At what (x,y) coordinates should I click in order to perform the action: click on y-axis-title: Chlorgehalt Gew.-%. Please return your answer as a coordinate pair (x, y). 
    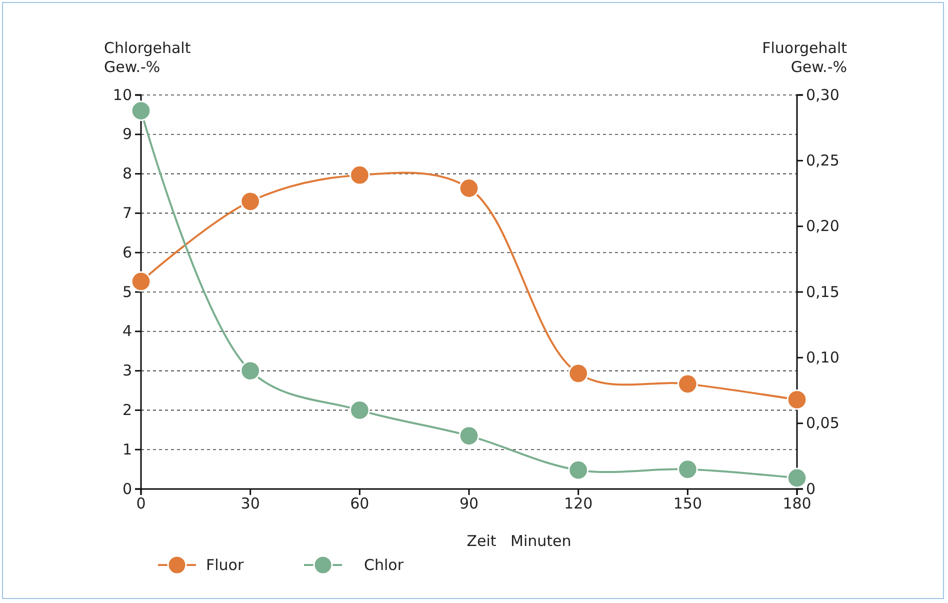
    Looking at the image, I should click on (147, 57).